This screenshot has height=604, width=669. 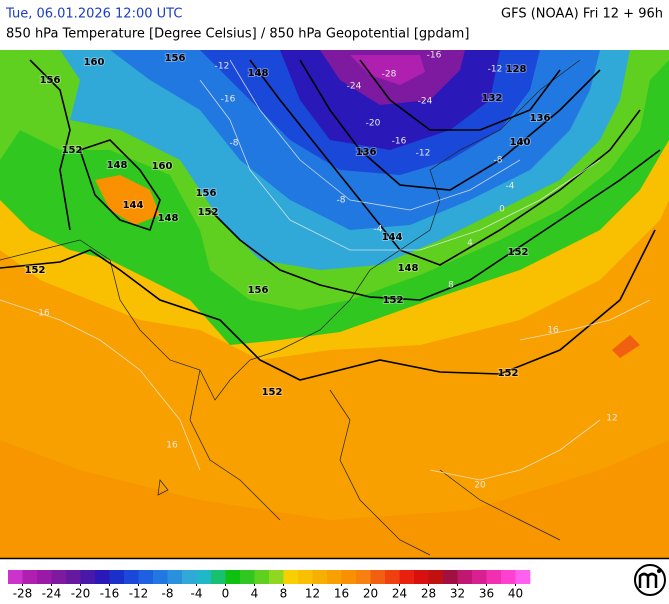 I want to click on temperature-label: -20, so click(x=373, y=124).